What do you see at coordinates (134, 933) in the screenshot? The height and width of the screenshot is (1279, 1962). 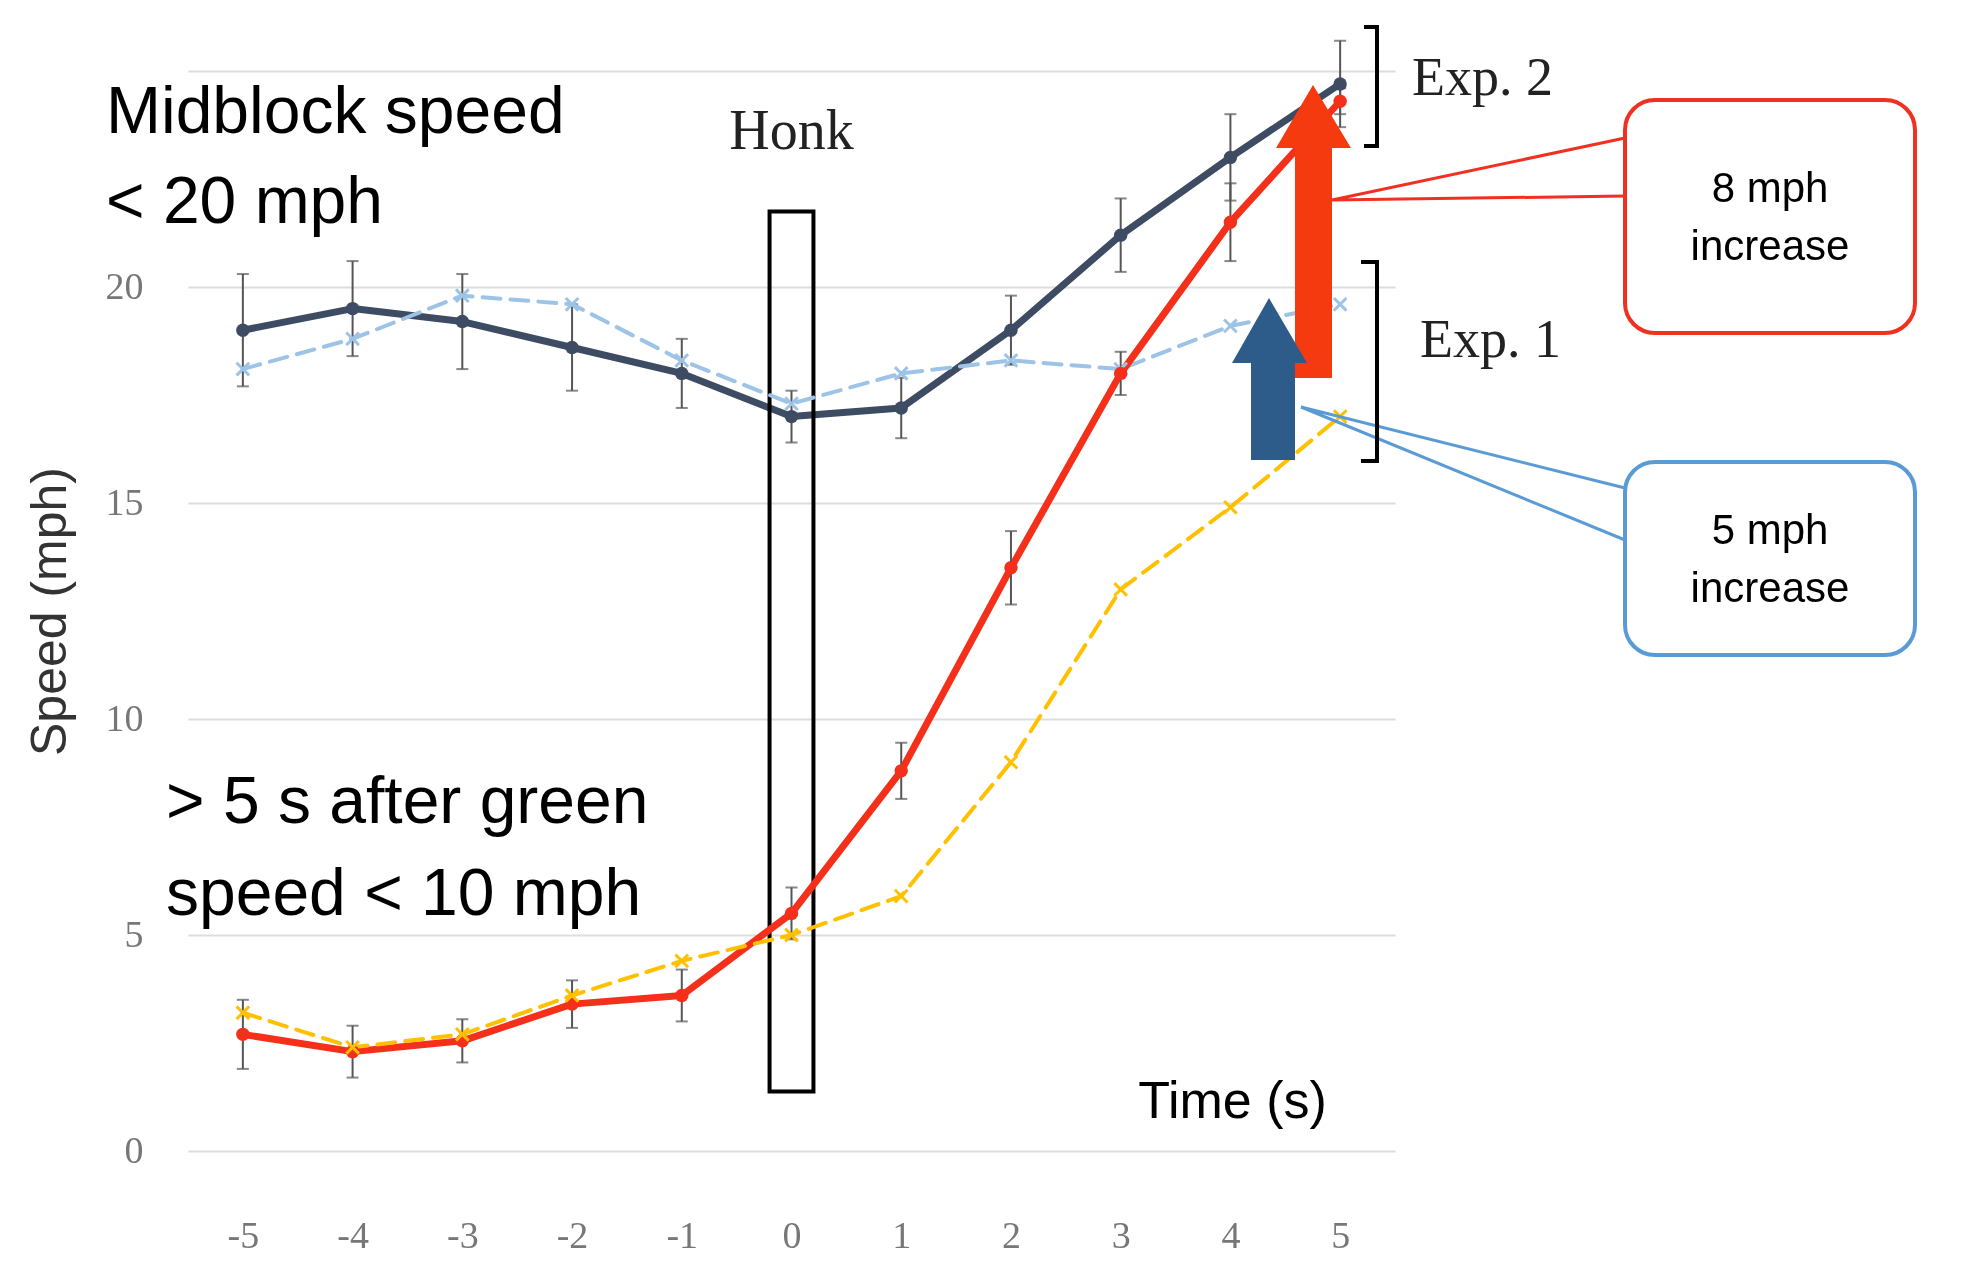 I see `y-tick-label: 5` at bounding box center [134, 933].